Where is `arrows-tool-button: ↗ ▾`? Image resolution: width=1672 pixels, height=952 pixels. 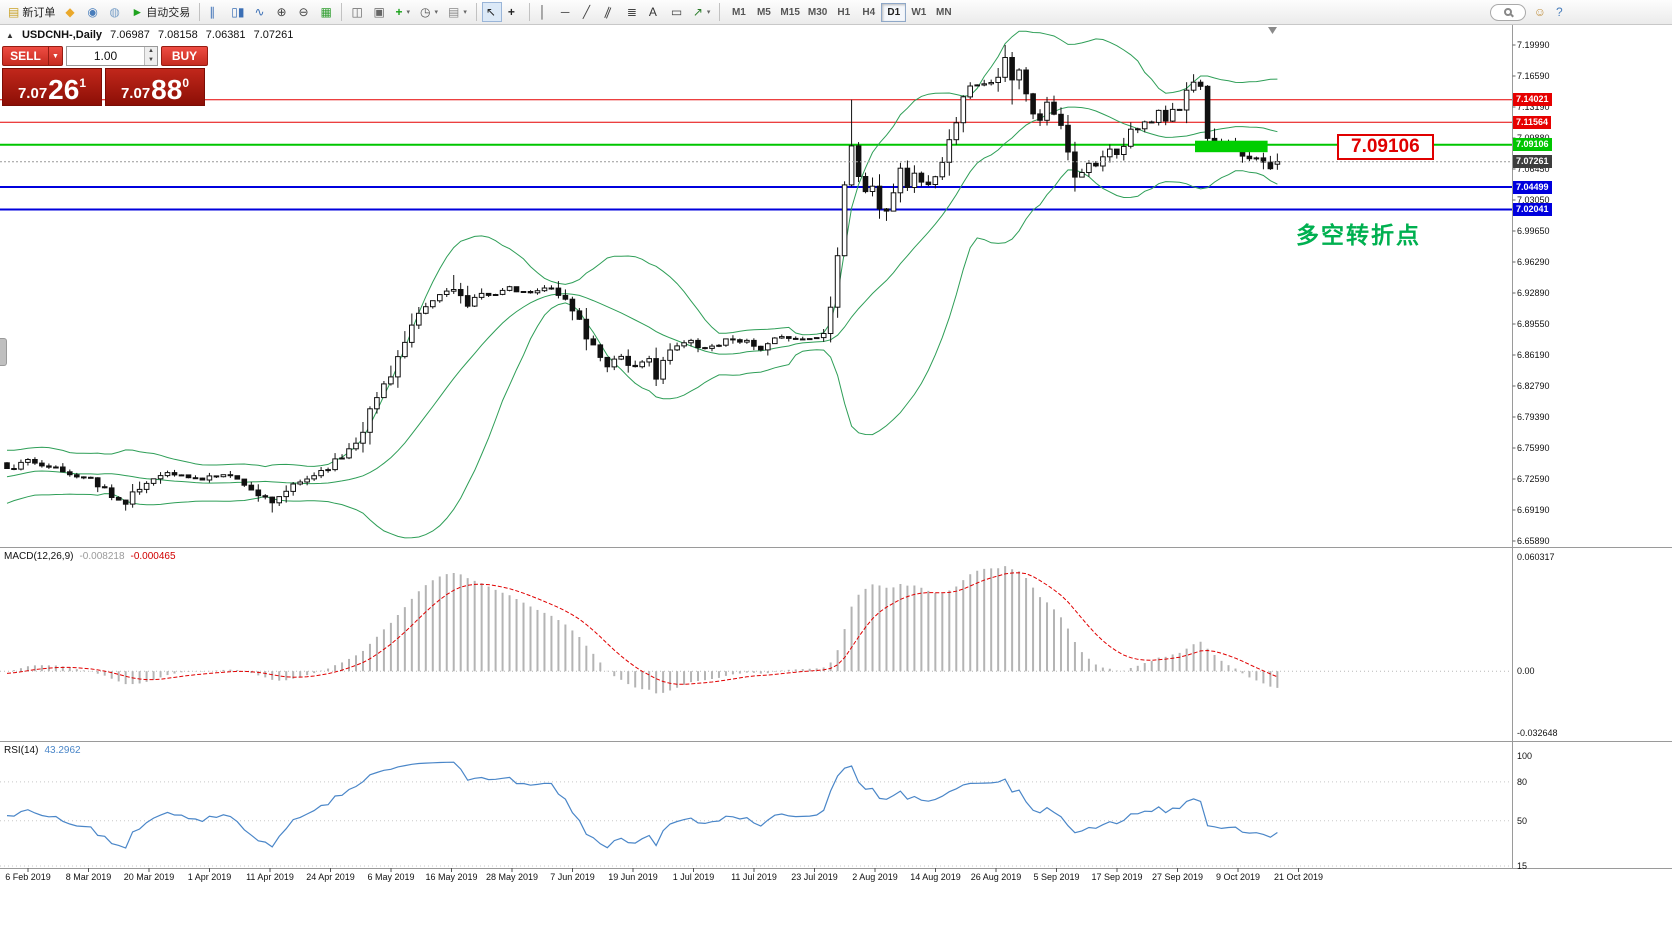
arrows-tool-button: ↗ ▾ is located at coordinates (702, 12).